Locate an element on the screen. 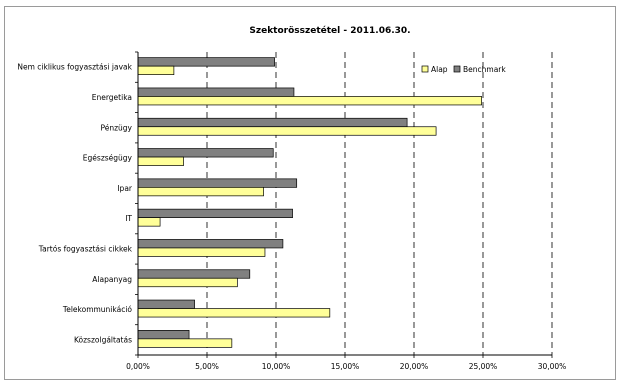  legend-label-alap: Alap is located at coordinates (439, 69).